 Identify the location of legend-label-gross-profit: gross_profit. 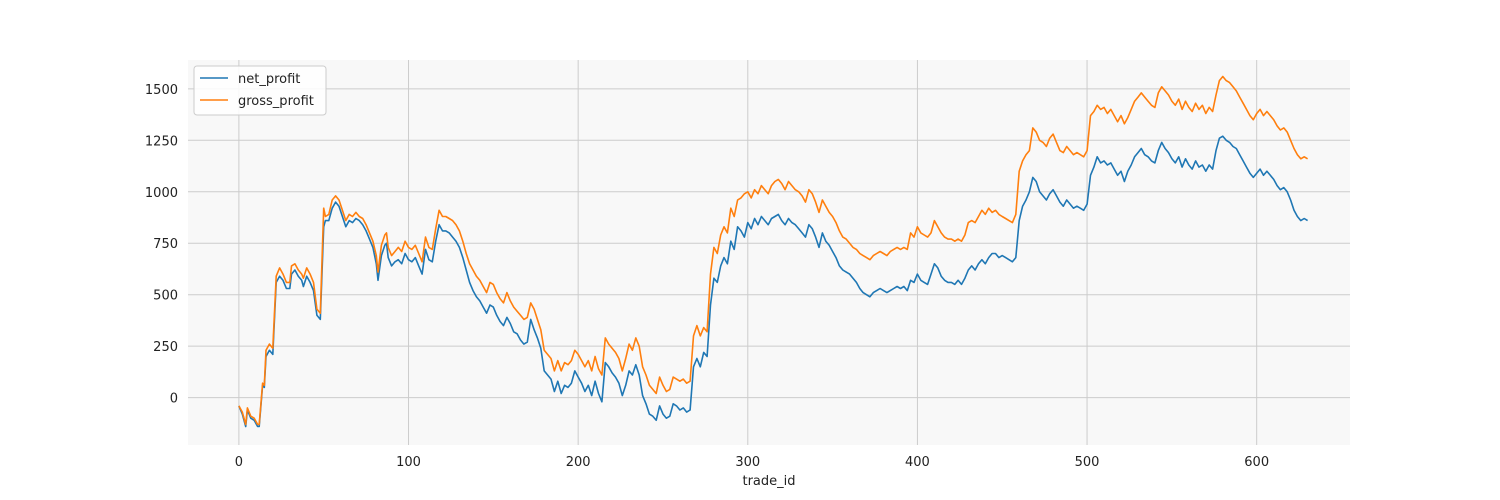
(276, 101).